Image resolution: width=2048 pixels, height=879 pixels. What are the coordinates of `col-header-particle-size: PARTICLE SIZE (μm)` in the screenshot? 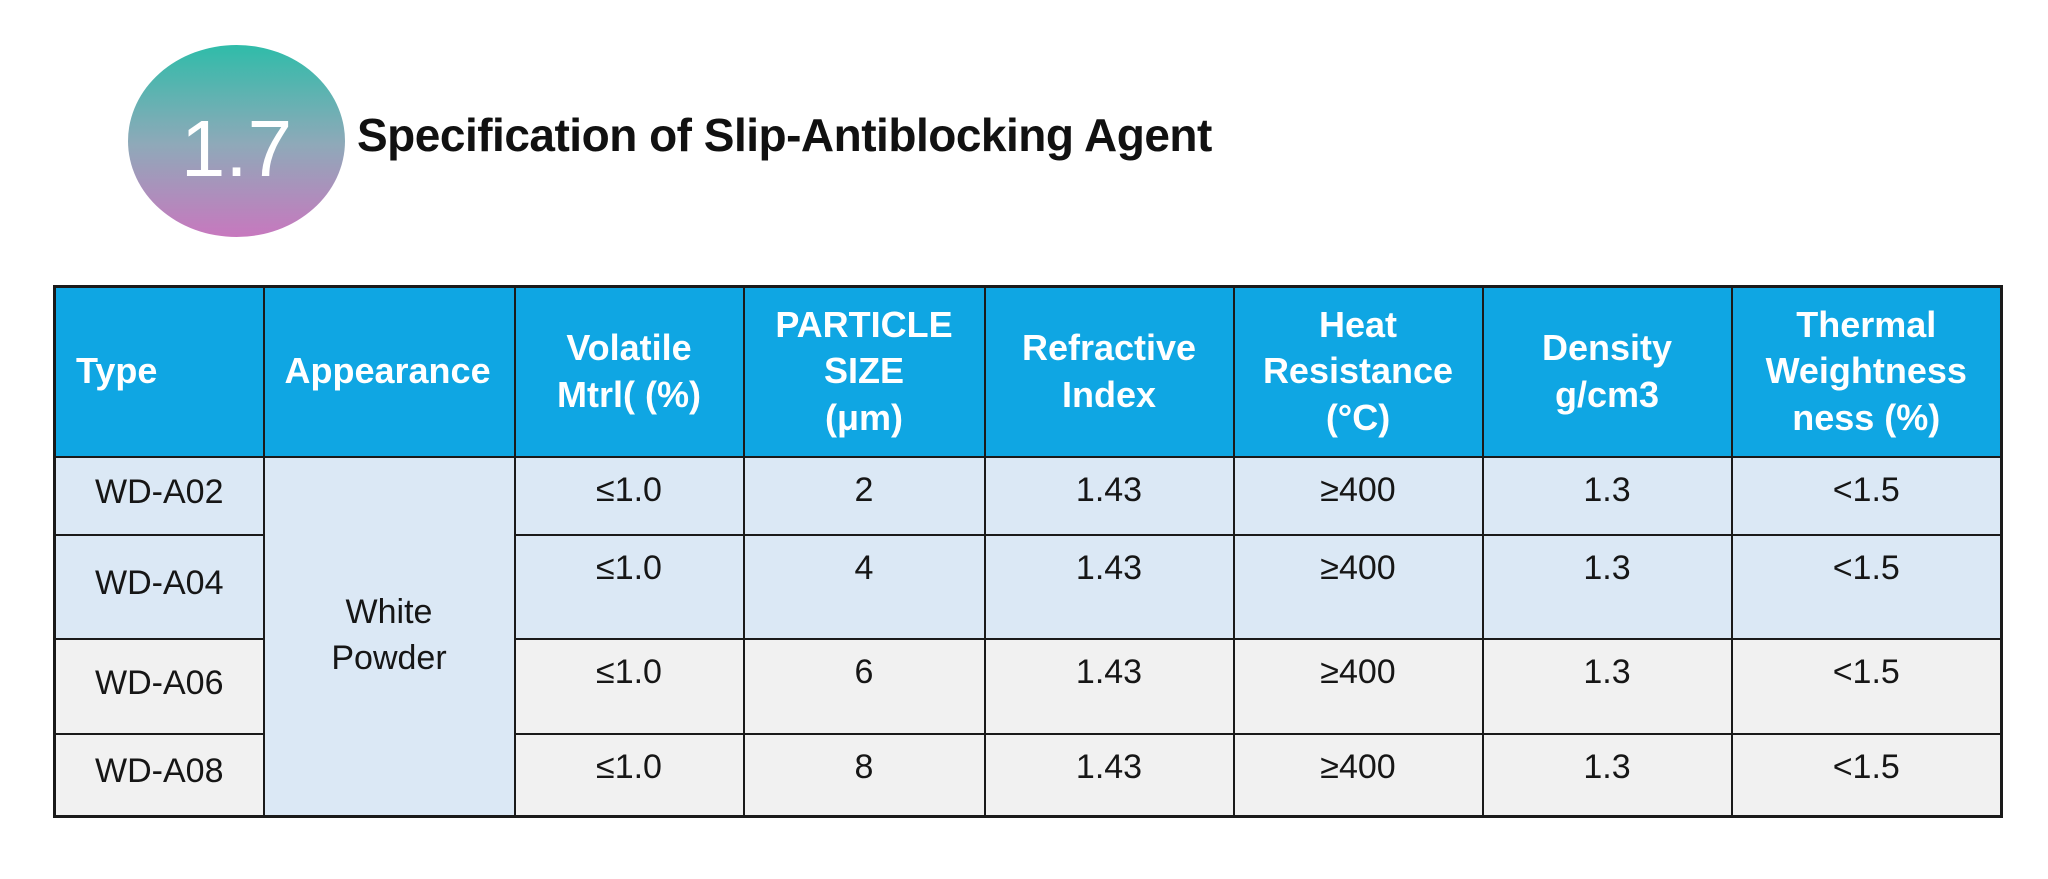 It's located at (864, 371).